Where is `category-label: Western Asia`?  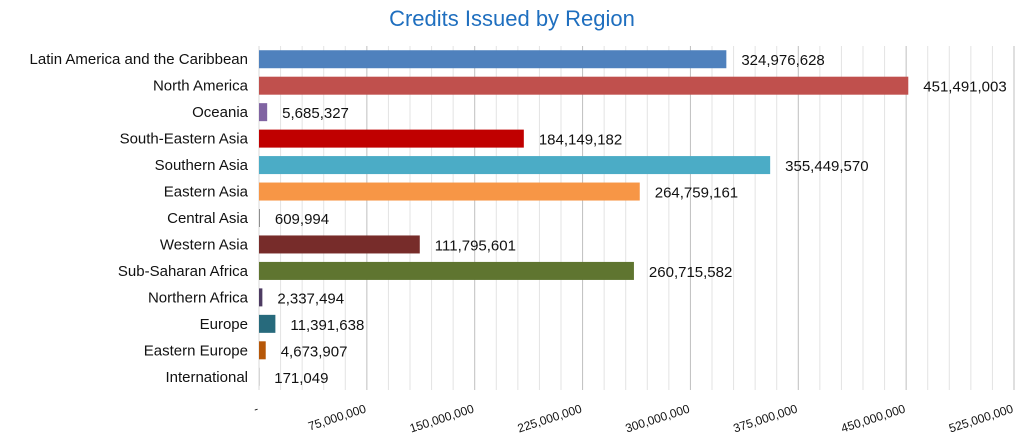 category-label: Western Asia is located at coordinates (204, 244).